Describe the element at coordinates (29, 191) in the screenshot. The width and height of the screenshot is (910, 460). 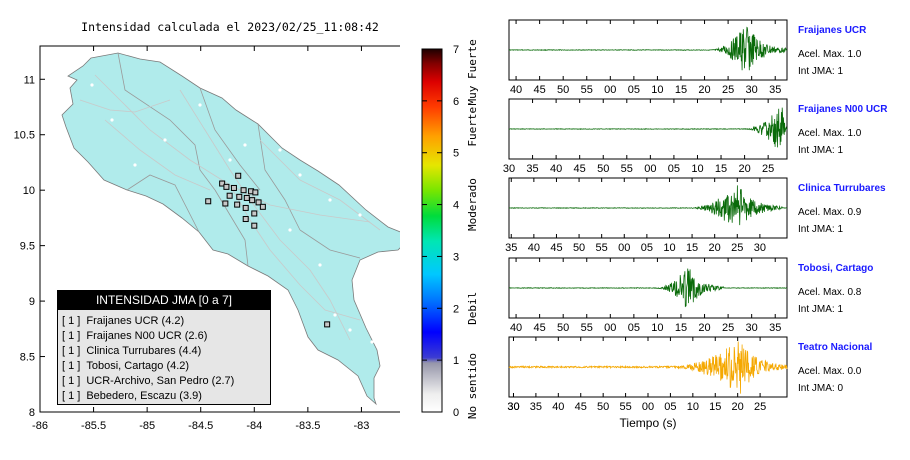
I see `map-y-tick-label: 10` at that location.